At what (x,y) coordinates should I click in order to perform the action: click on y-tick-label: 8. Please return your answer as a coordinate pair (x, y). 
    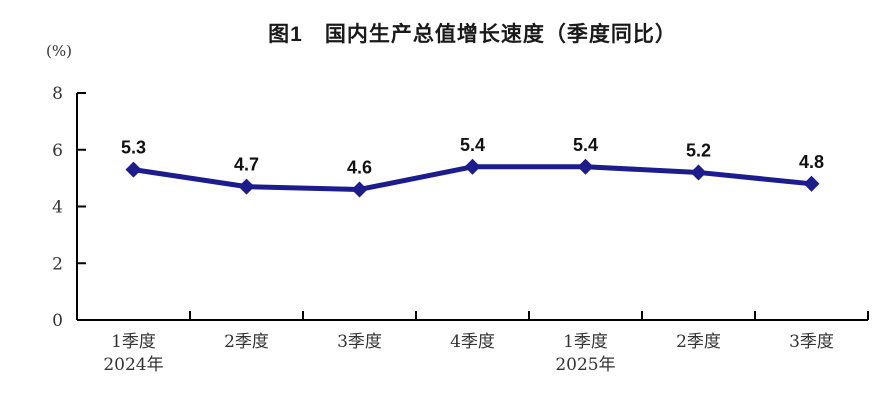
    Looking at the image, I should click on (57, 94).